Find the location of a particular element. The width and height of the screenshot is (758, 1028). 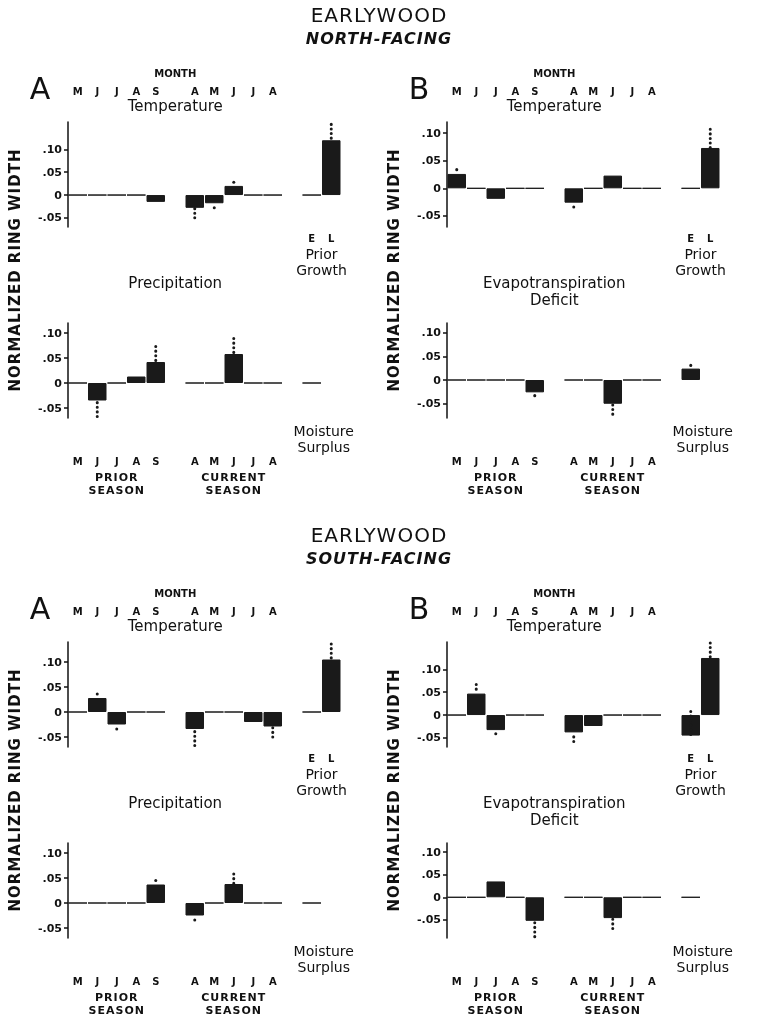

text: NORTH-FACING is located at coordinates (379, 39).